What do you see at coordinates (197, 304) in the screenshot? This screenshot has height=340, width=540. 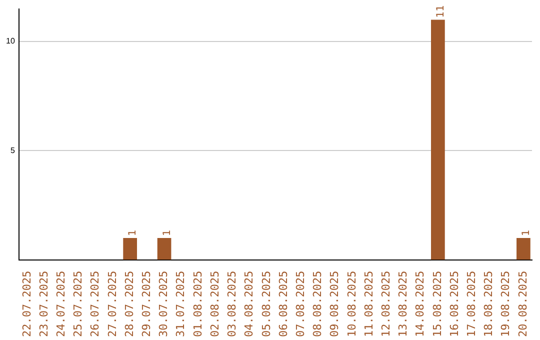 I see `x-tick-label: 01.08.2025` at bounding box center [197, 304].